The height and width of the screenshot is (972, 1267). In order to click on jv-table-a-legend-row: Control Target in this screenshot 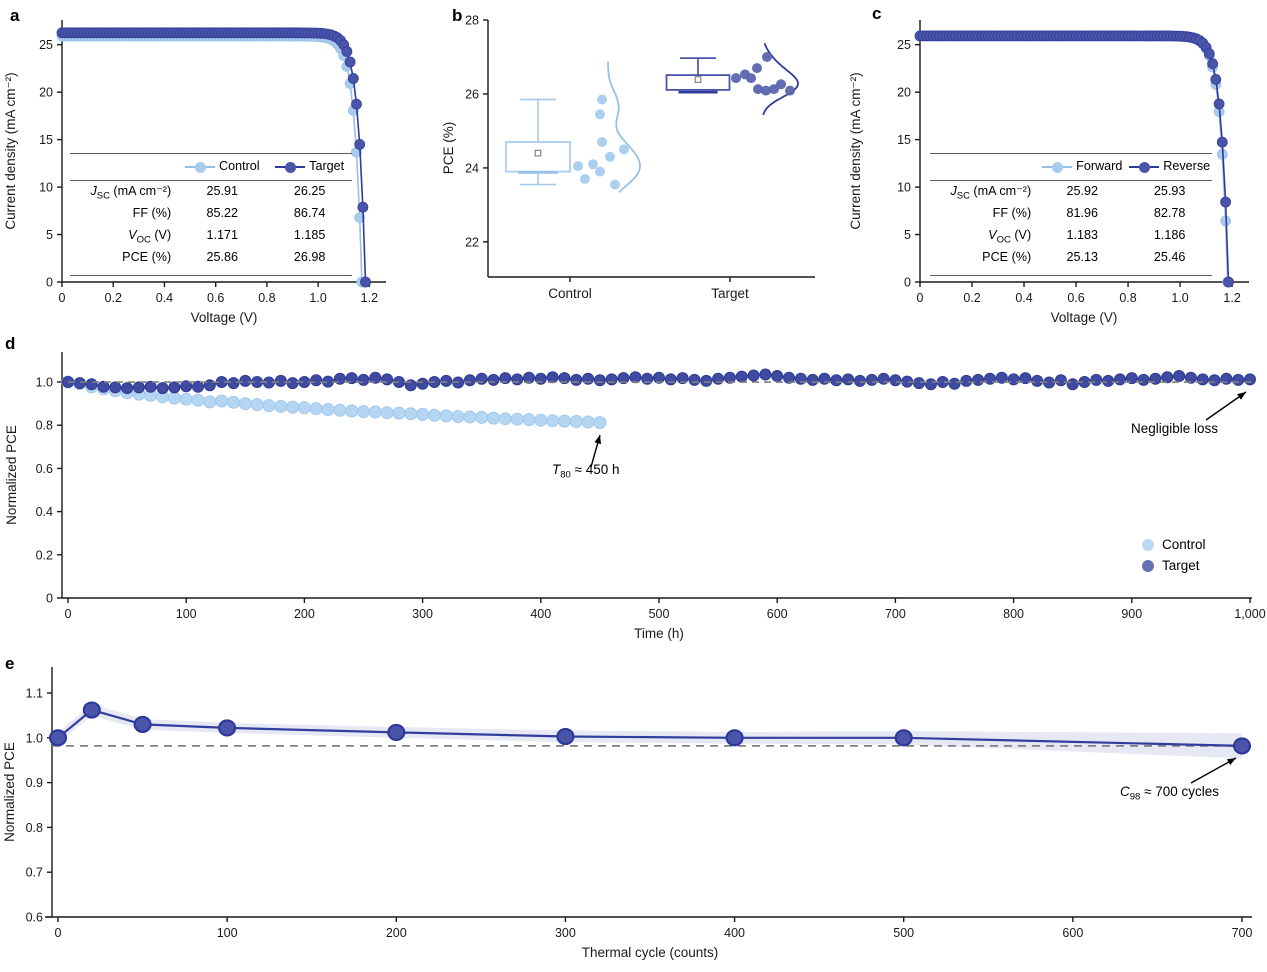, I will do `click(211, 167)`.